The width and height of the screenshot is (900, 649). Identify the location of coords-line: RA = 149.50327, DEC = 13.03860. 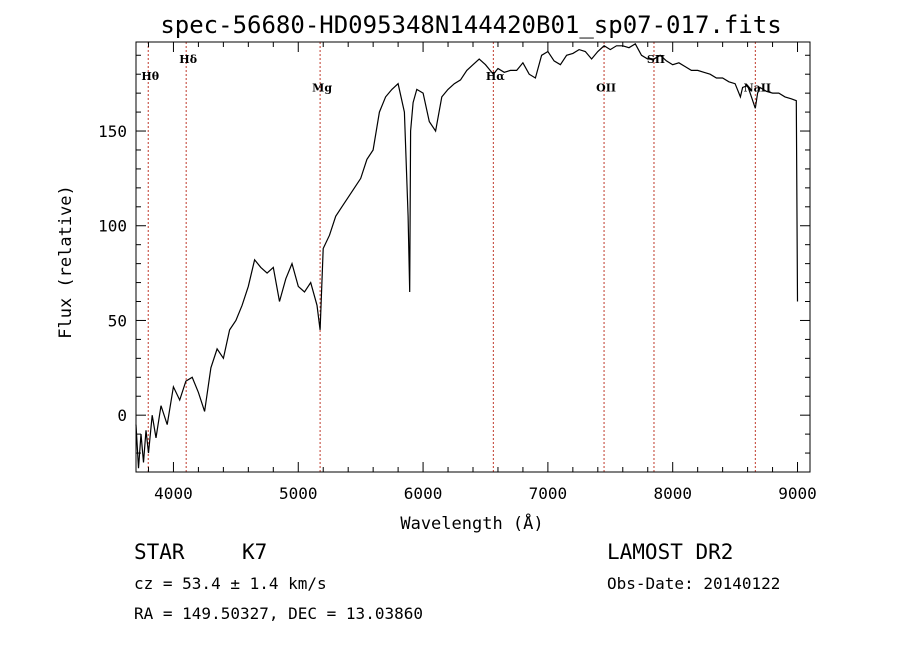
(278, 613).